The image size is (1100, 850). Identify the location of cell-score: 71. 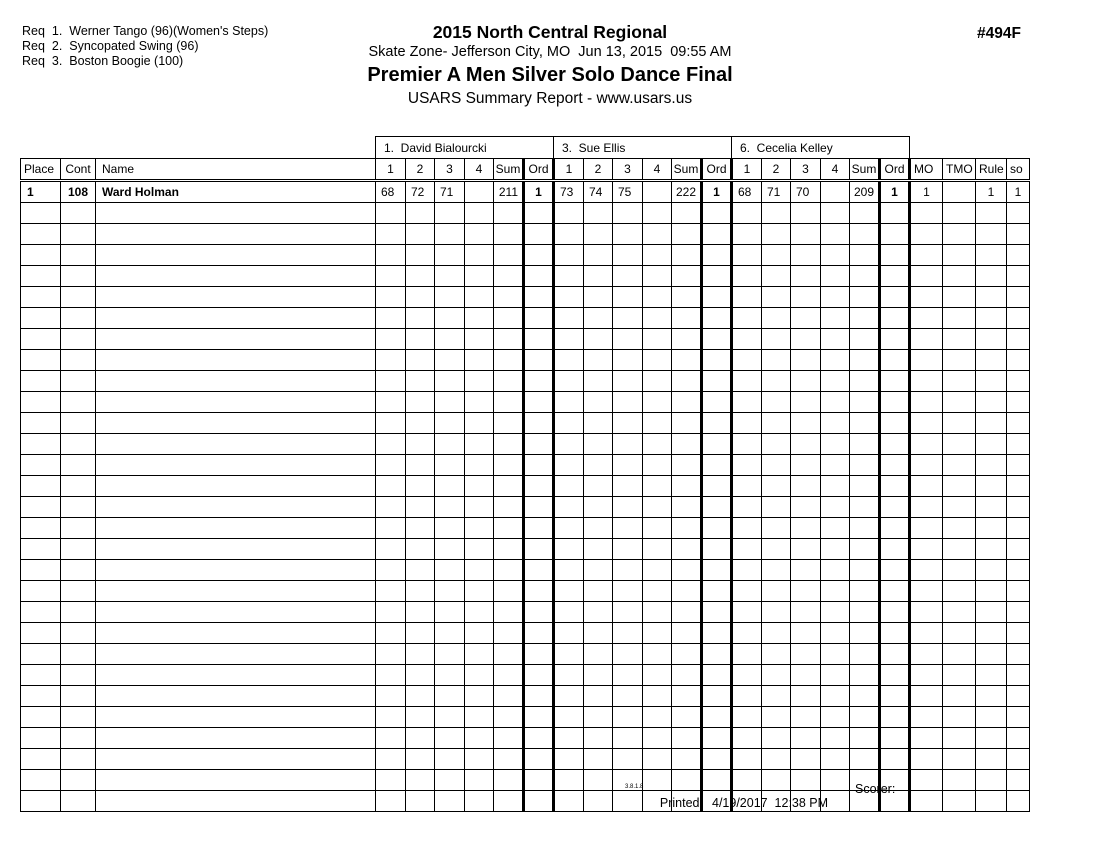
(776, 191).